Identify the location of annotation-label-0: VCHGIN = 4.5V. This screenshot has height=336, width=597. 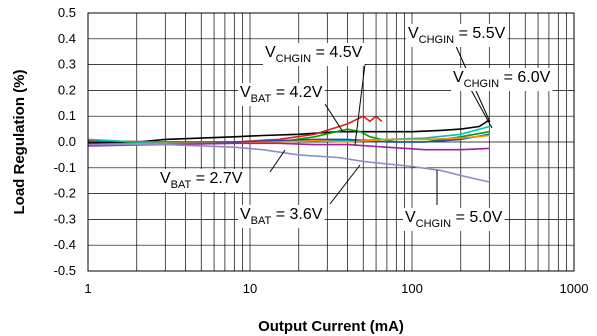
(314, 54).